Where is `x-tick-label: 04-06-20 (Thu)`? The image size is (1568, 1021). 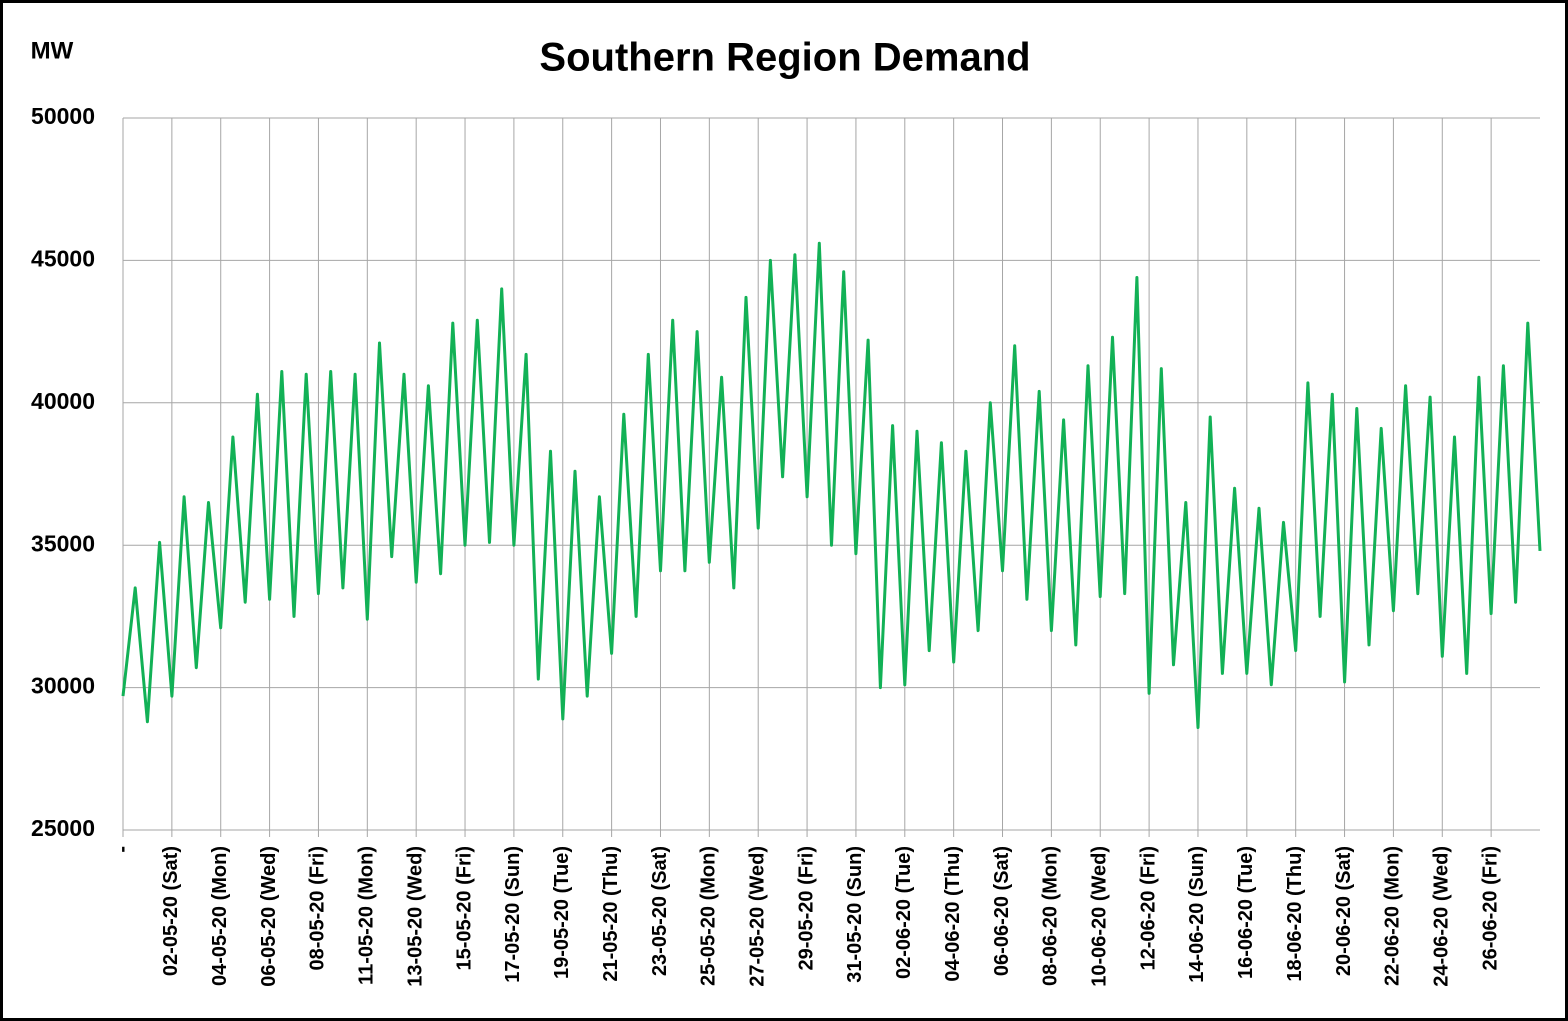 x-tick-label: 04-06-20 (Thu) is located at coordinates (953, 914).